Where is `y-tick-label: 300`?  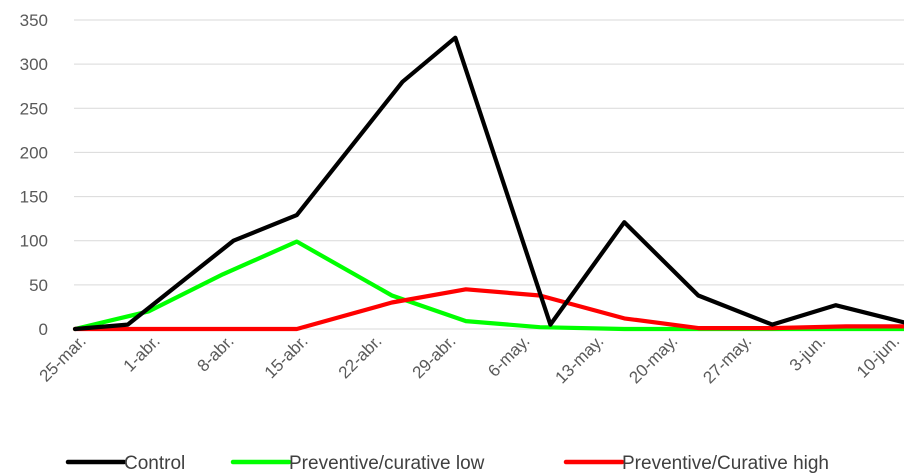 y-tick-label: 300 is located at coordinates (34, 64).